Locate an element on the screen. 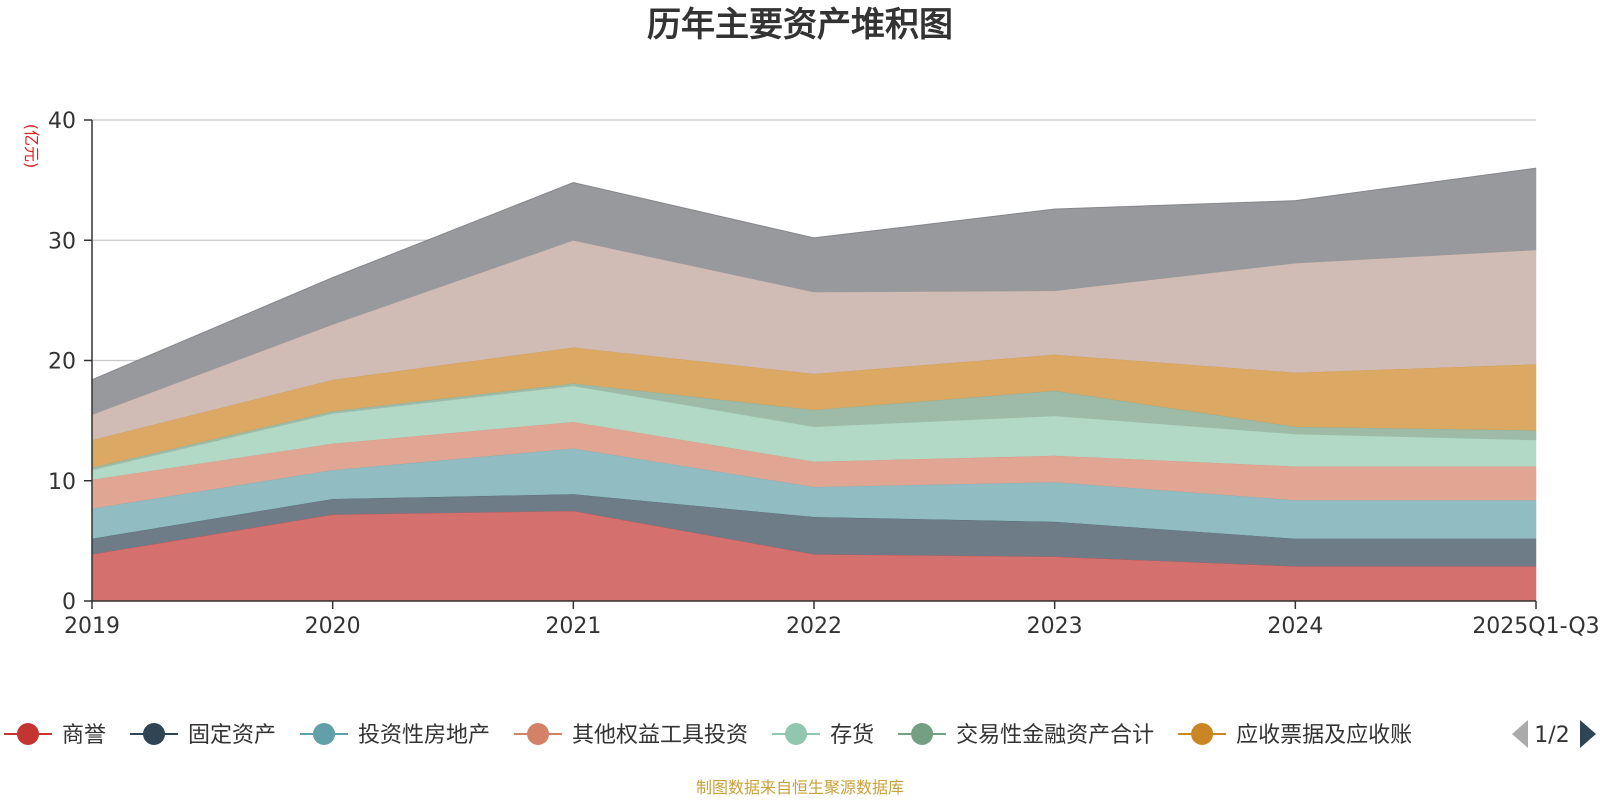  legend-item: 固定资产 is located at coordinates (203, 735).